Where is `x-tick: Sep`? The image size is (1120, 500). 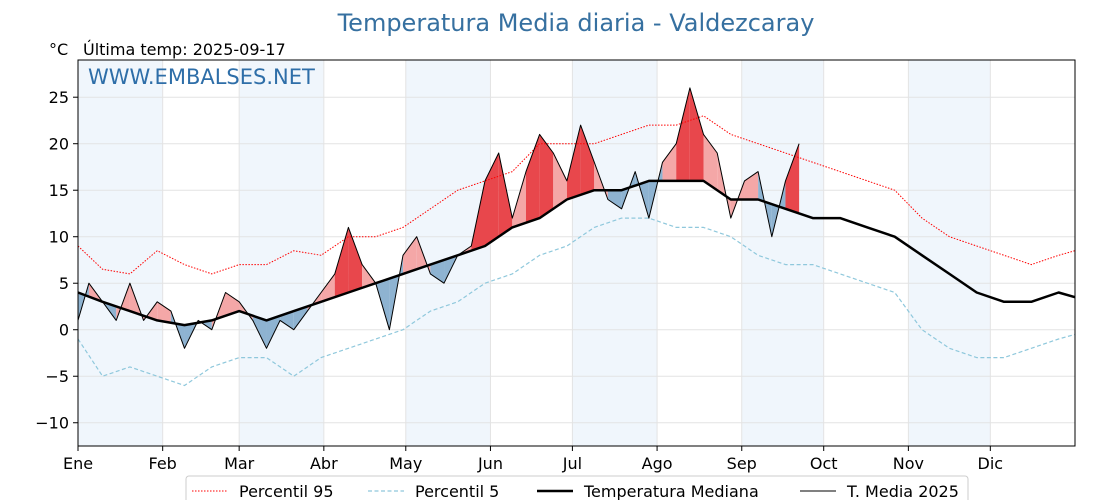
x-tick: Sep is located at coordinates (742, 459).